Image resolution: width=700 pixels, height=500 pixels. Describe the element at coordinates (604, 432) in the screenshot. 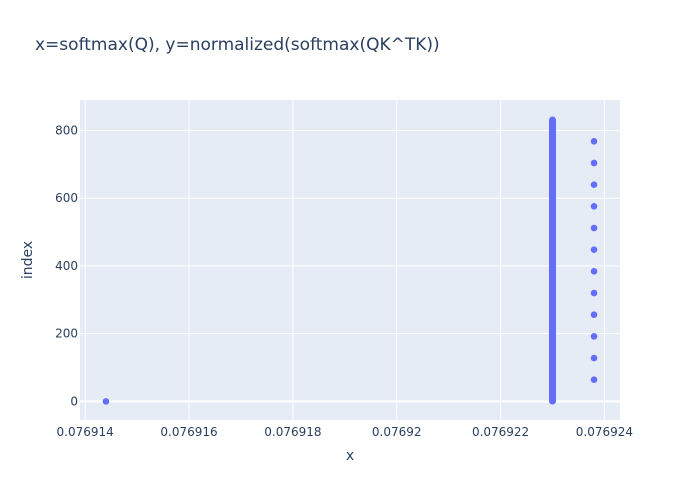

I see `x-tick-label: 0.076924` at that location.